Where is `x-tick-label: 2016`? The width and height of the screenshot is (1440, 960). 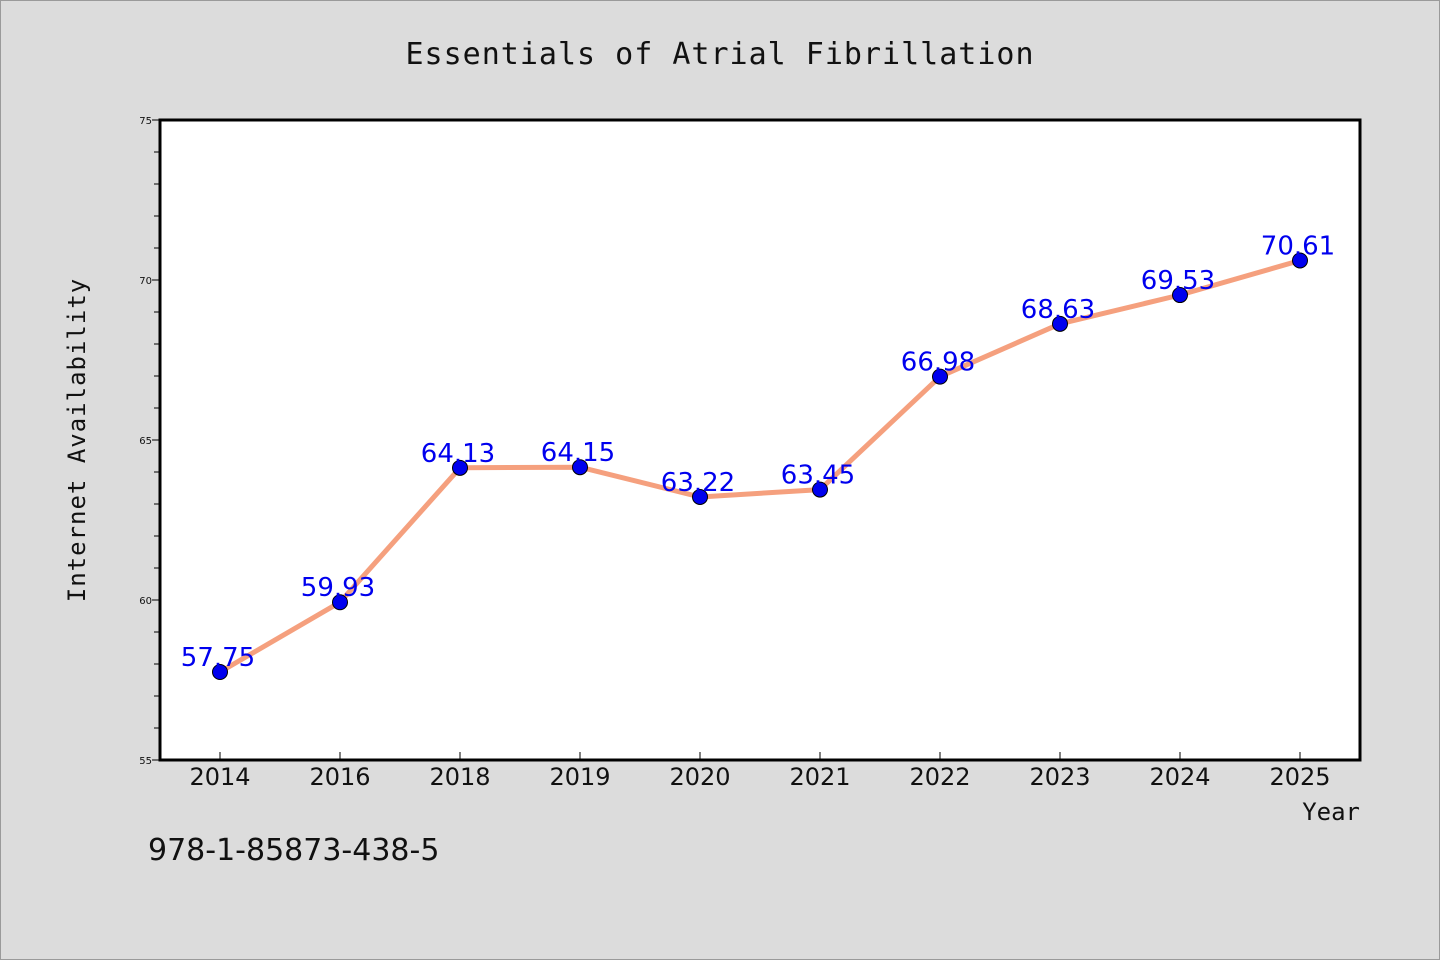 x-tick-label: 2016 is located at coordinates (339, 777).